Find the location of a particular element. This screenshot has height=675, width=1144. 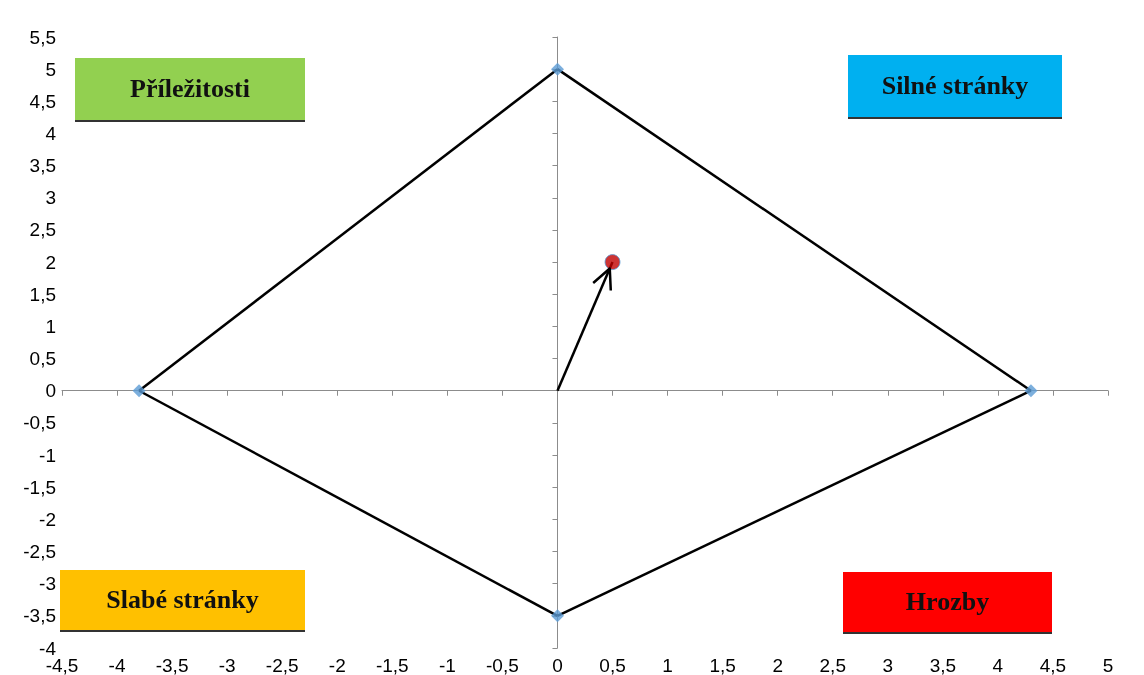

y-tick-label: -2,5 is located at coordinates (39, 552).